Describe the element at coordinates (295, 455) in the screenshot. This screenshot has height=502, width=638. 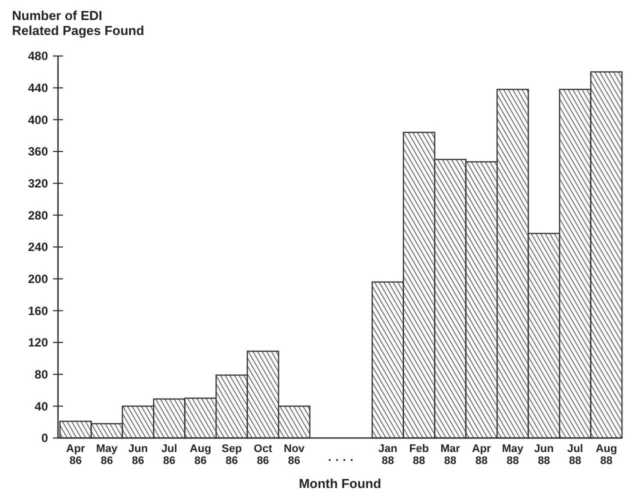
I see `x-tick-label: Nov 86` at that location.